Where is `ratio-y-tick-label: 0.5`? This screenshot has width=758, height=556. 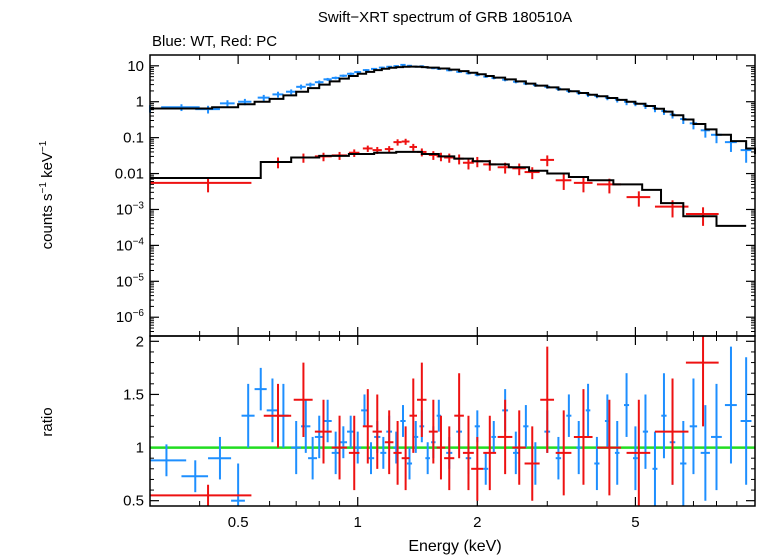 ratio-y-tick-label: 0.5 is located at coordinates (133, 501).